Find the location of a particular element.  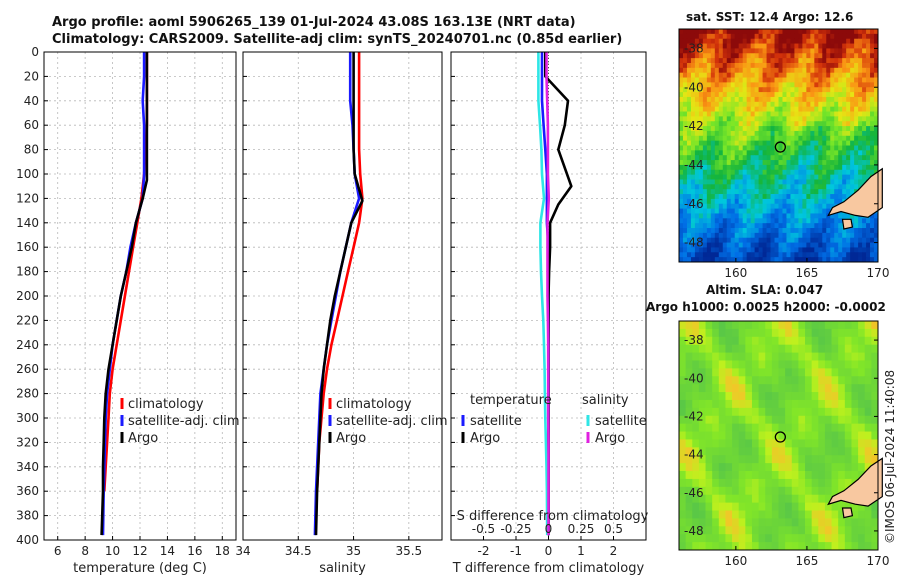

depth-tick-label: 60 is located at coordinates (31, 125).